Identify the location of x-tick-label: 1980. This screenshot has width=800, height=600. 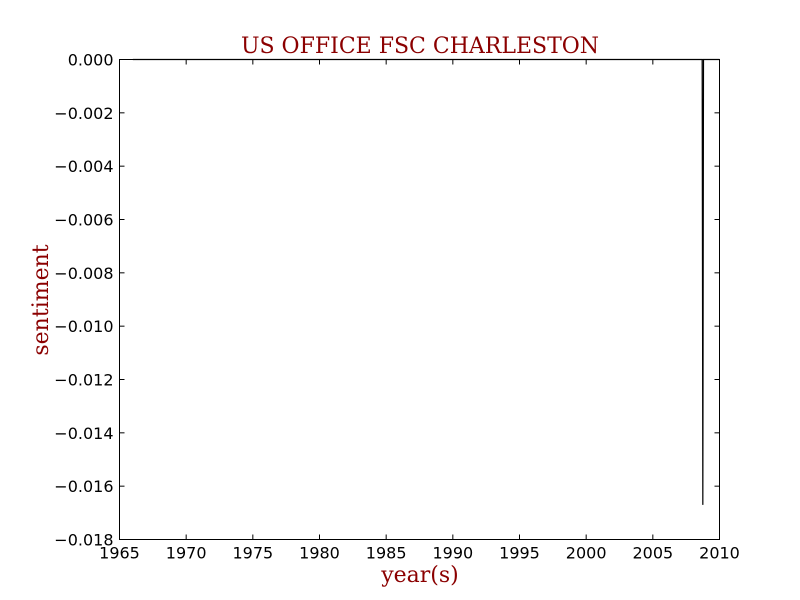
(319, 553).